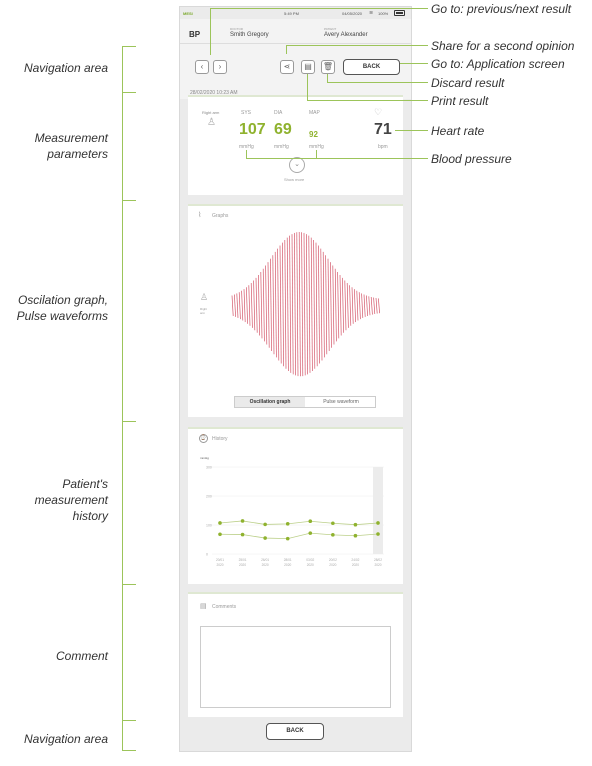 Image resolution: width=592 pixels, height=766 pixels. What do you see at coordinates (200, 215) in the screenshot?
I see `pulse-icon: ⌇` at bounding box center [200, 215].